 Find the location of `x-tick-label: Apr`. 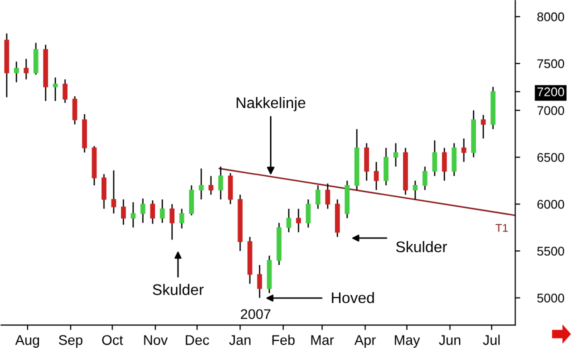

x-tick-label: Apr is located at coordinates (365, 341).